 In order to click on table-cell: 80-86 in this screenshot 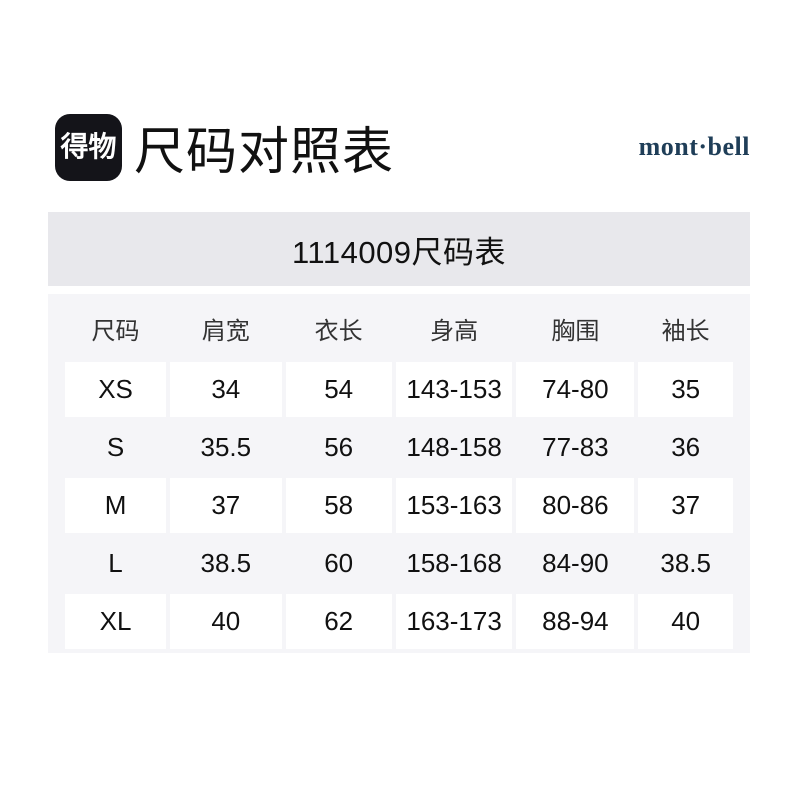, I will do `click(575, 505)`.